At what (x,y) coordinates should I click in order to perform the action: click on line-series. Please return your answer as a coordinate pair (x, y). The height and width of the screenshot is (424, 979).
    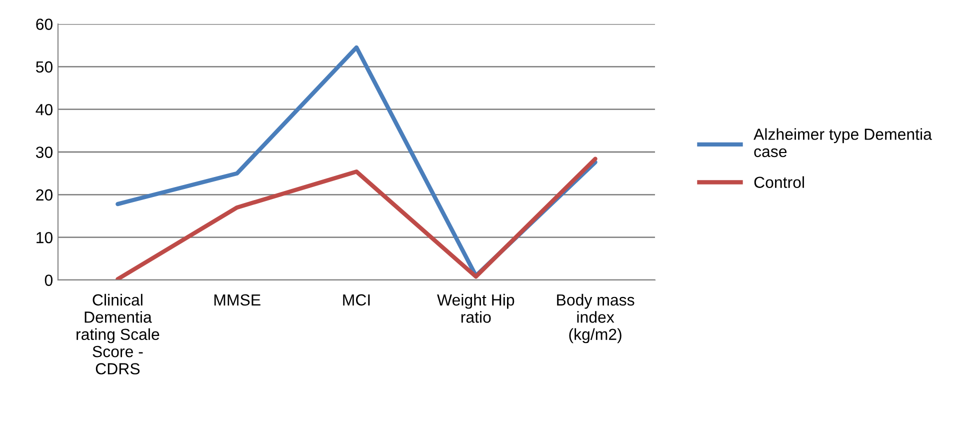
    Looking at the image, I should click on (357, 218).